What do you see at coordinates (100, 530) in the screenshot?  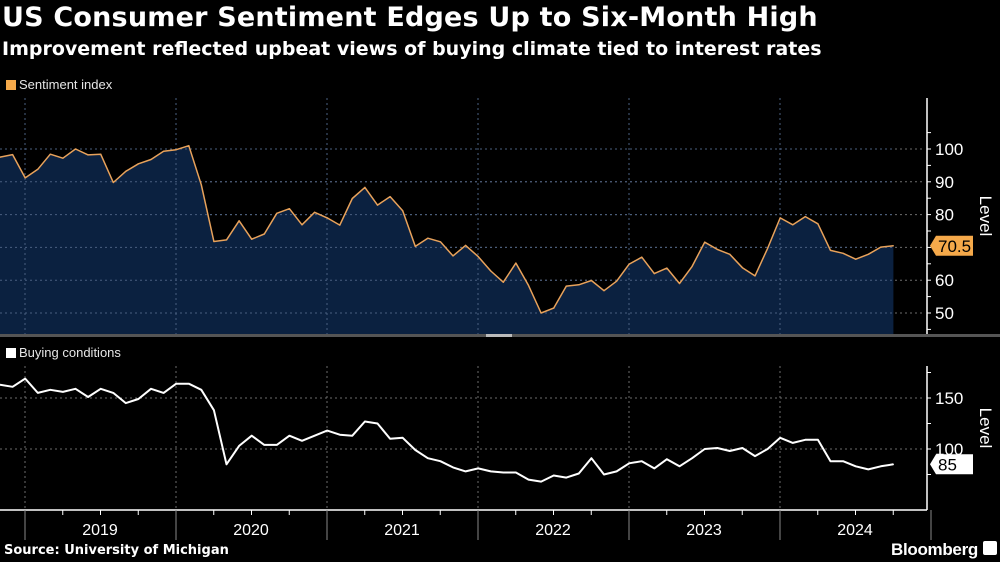 I see `x-tick-label: 2019` at bounding box center [100, 530].